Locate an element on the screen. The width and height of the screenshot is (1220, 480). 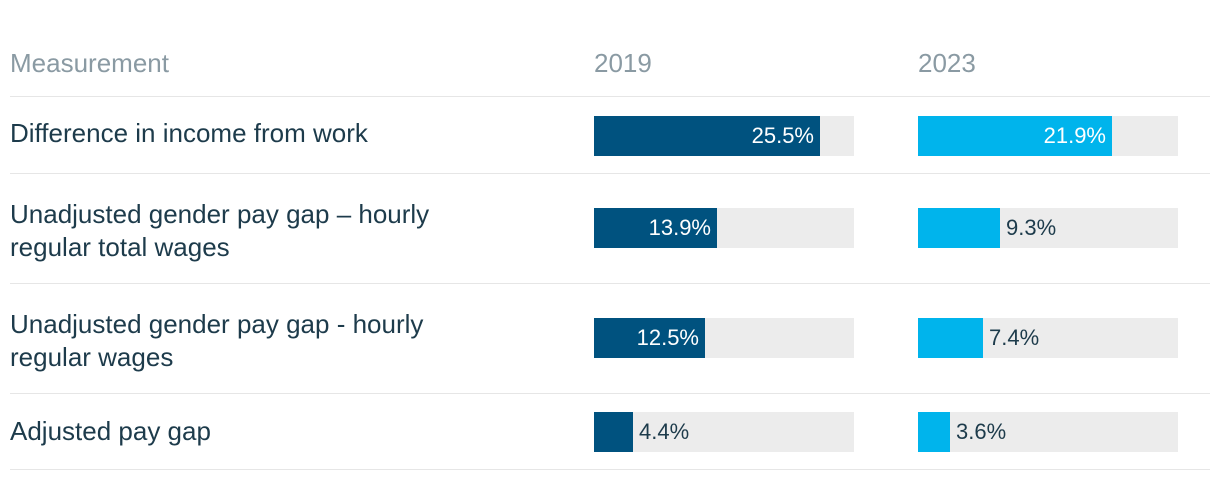
bar-track-row2-2019: 12.5% is located at coordinates (724, 338).